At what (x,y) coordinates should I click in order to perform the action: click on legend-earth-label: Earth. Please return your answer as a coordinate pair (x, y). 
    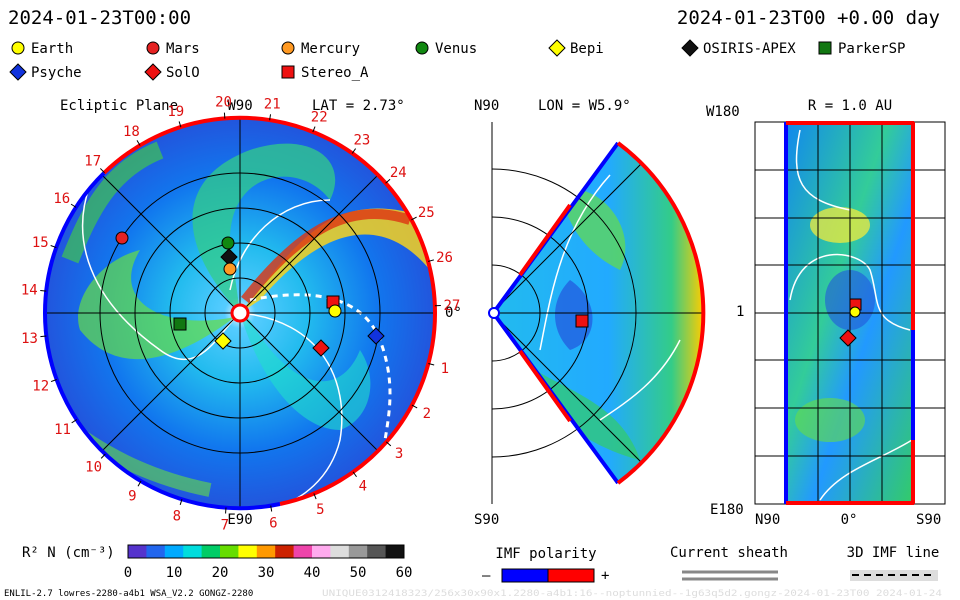
    Looking at the image, I should click on (52, 49).